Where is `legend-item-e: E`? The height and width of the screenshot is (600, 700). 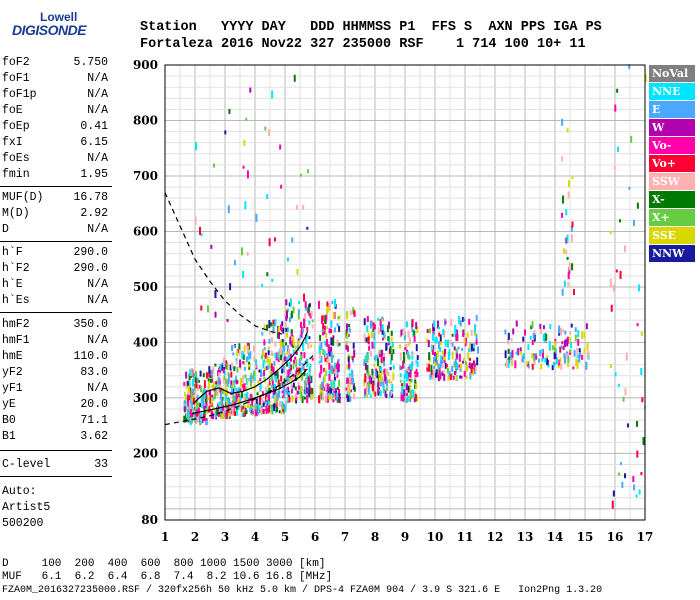 legend-item-e: E is located at coordinates (672, 109).